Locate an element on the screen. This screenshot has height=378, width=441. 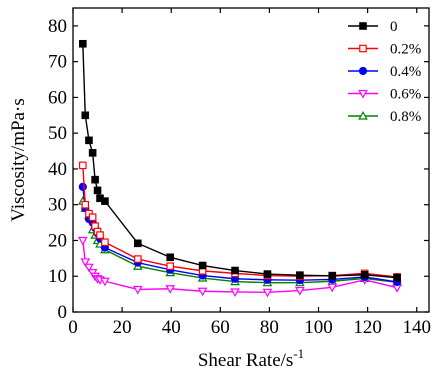
x-tick-label: 60 is located at coordinates (220, 327).